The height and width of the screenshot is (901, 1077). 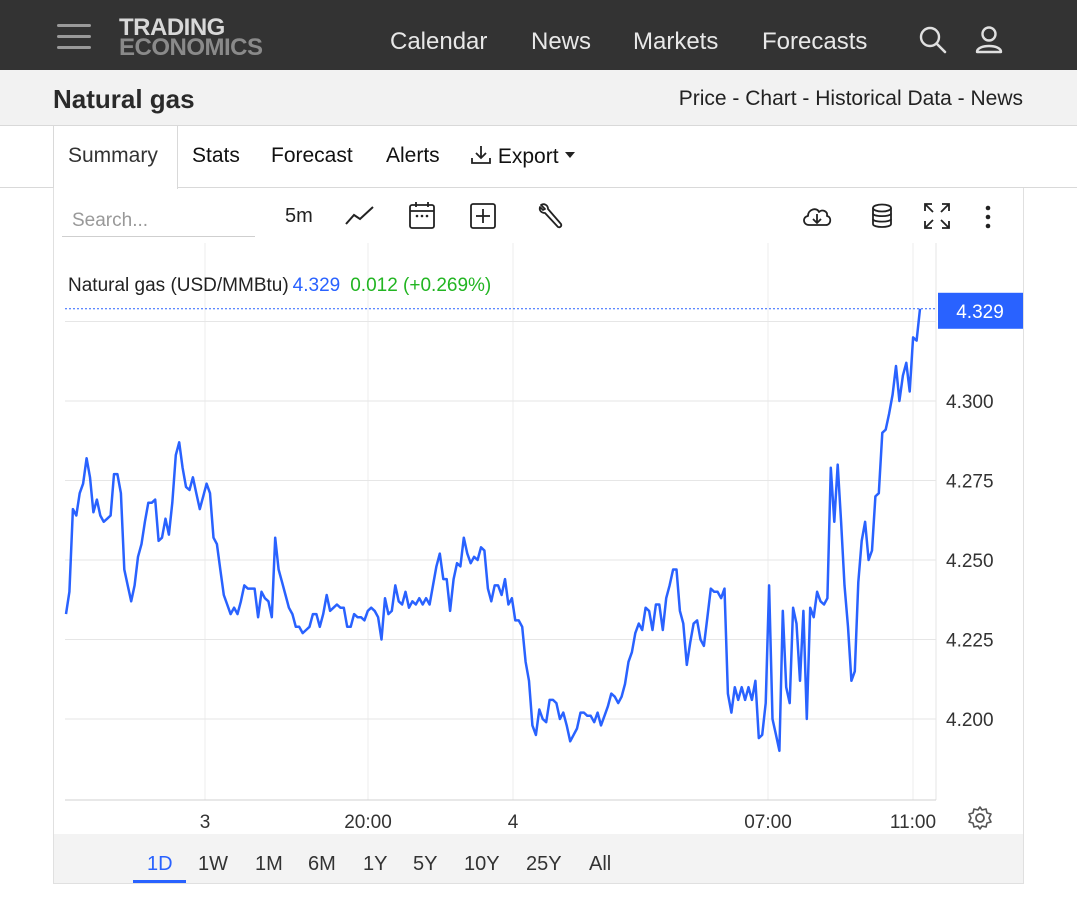 I want to click on page-header, so click(x=538, y=98).